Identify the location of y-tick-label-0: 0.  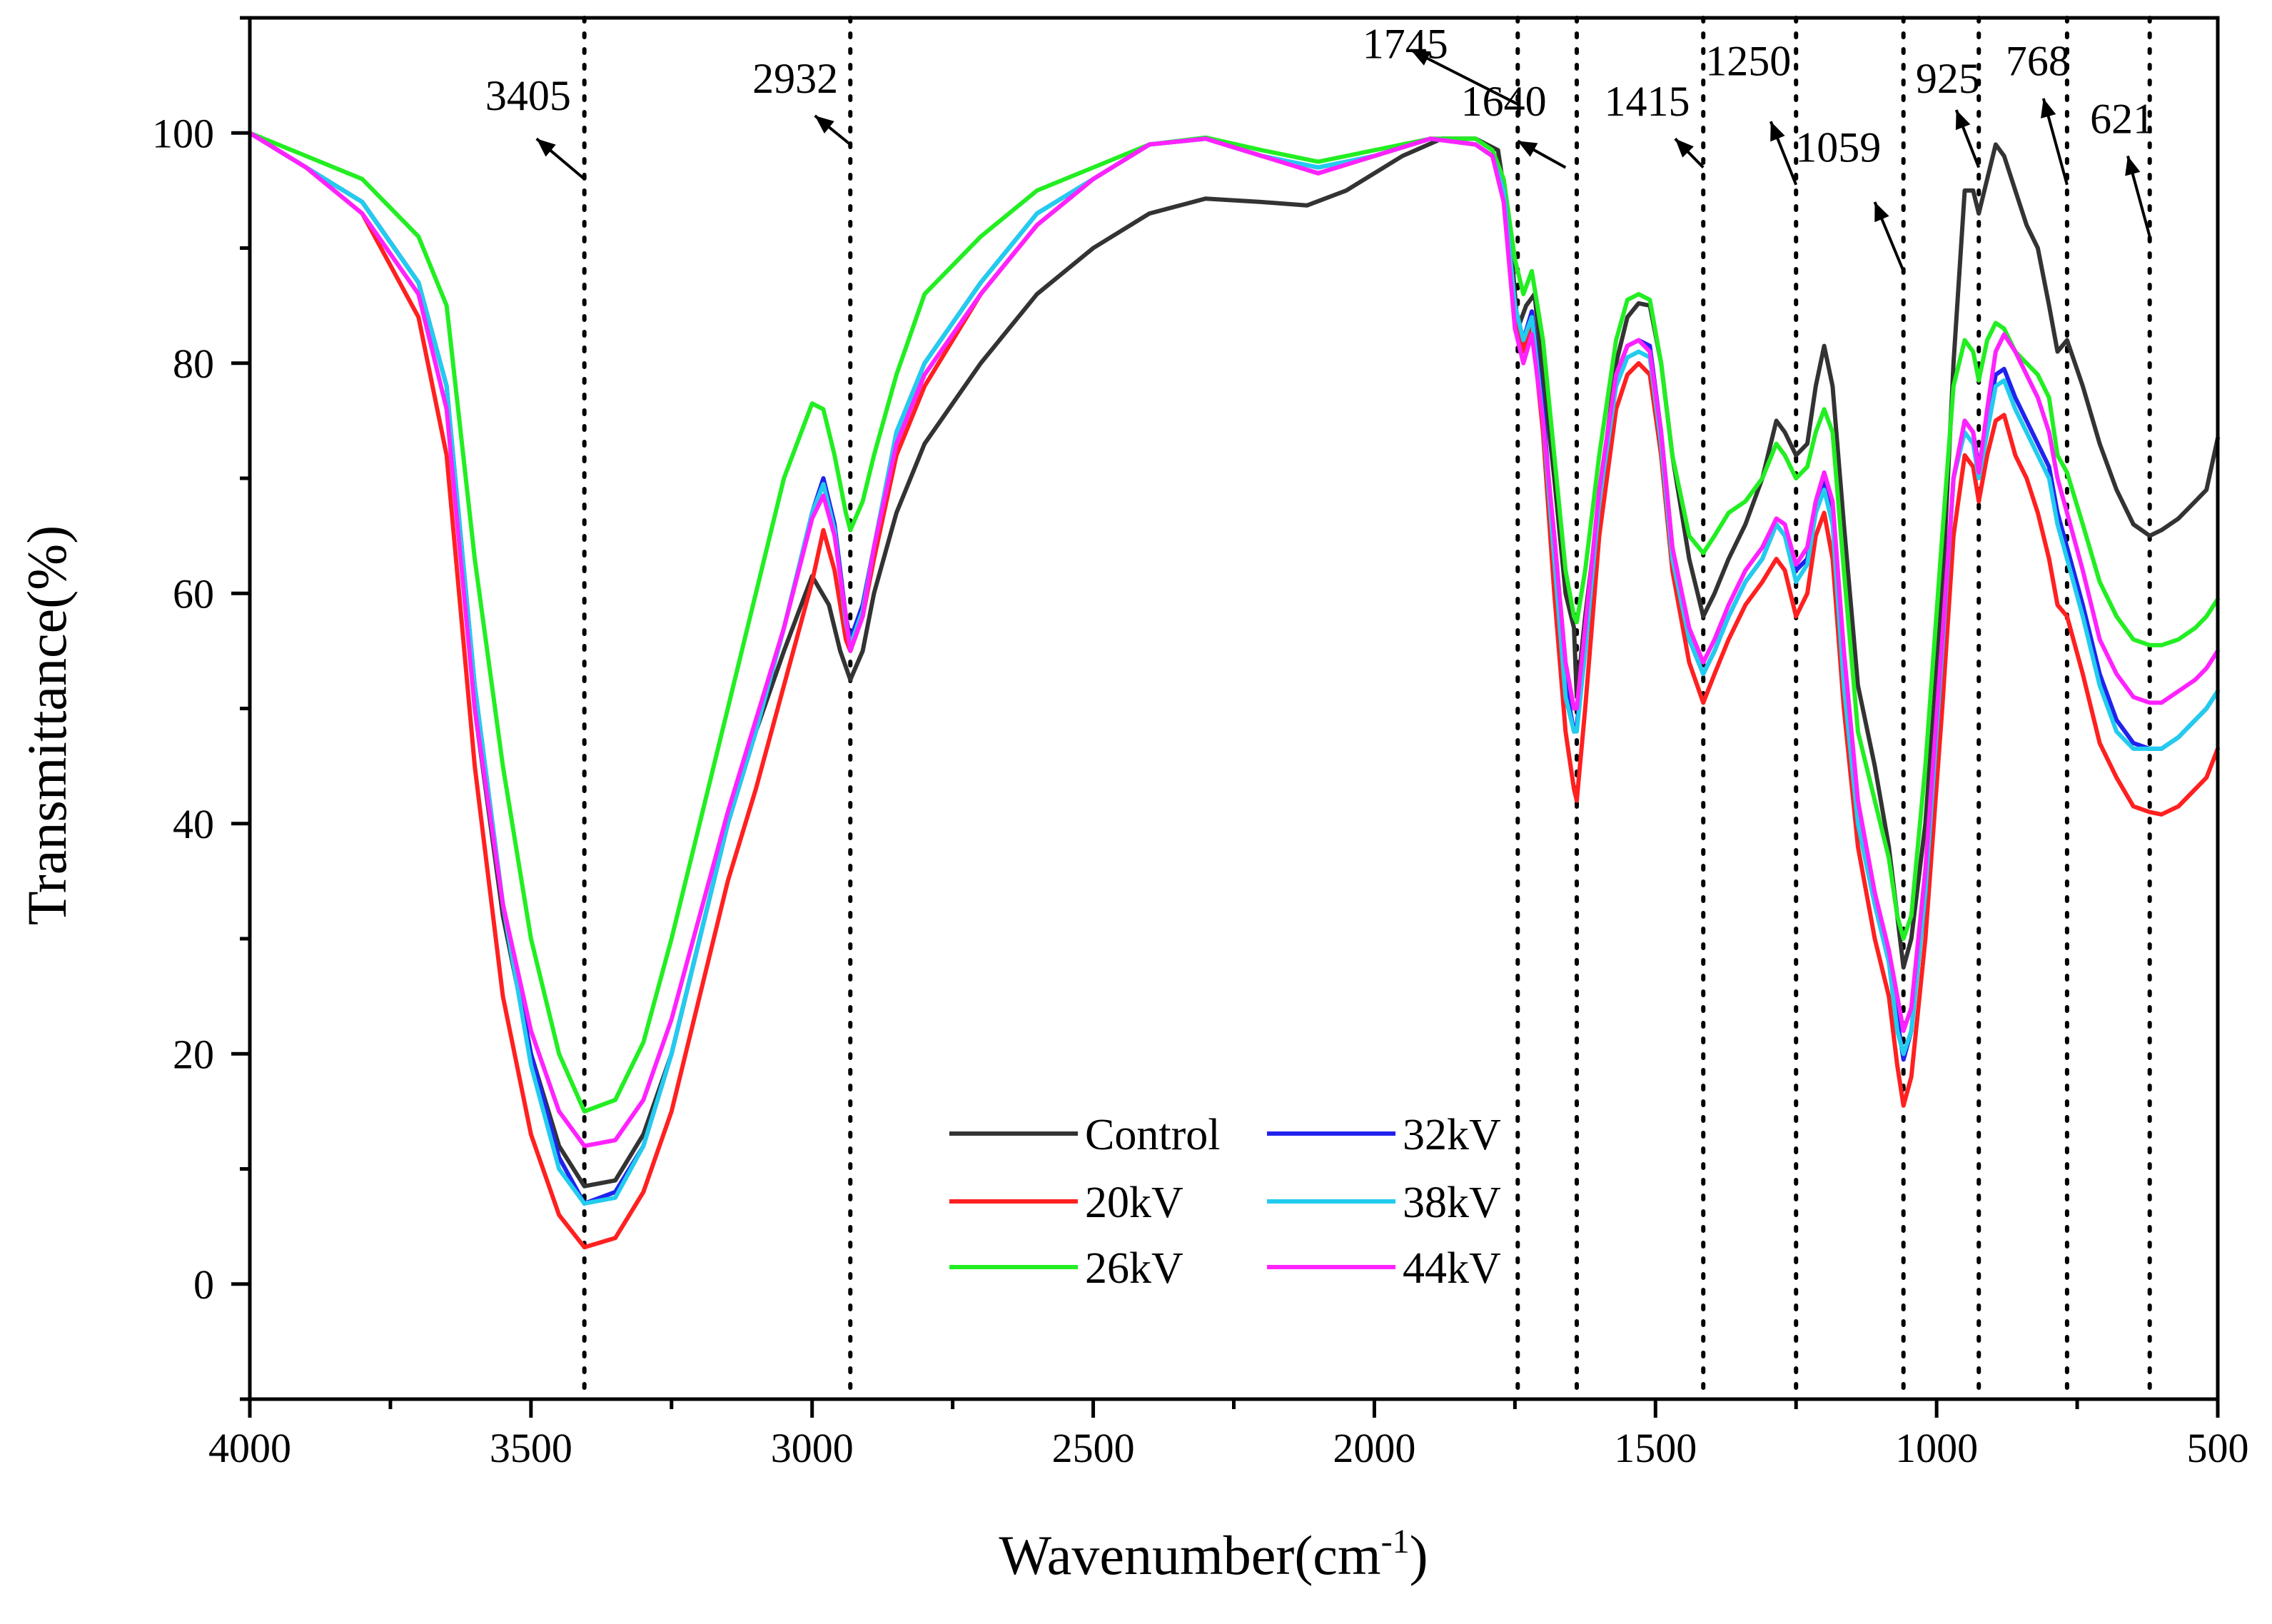
(203, 1284).